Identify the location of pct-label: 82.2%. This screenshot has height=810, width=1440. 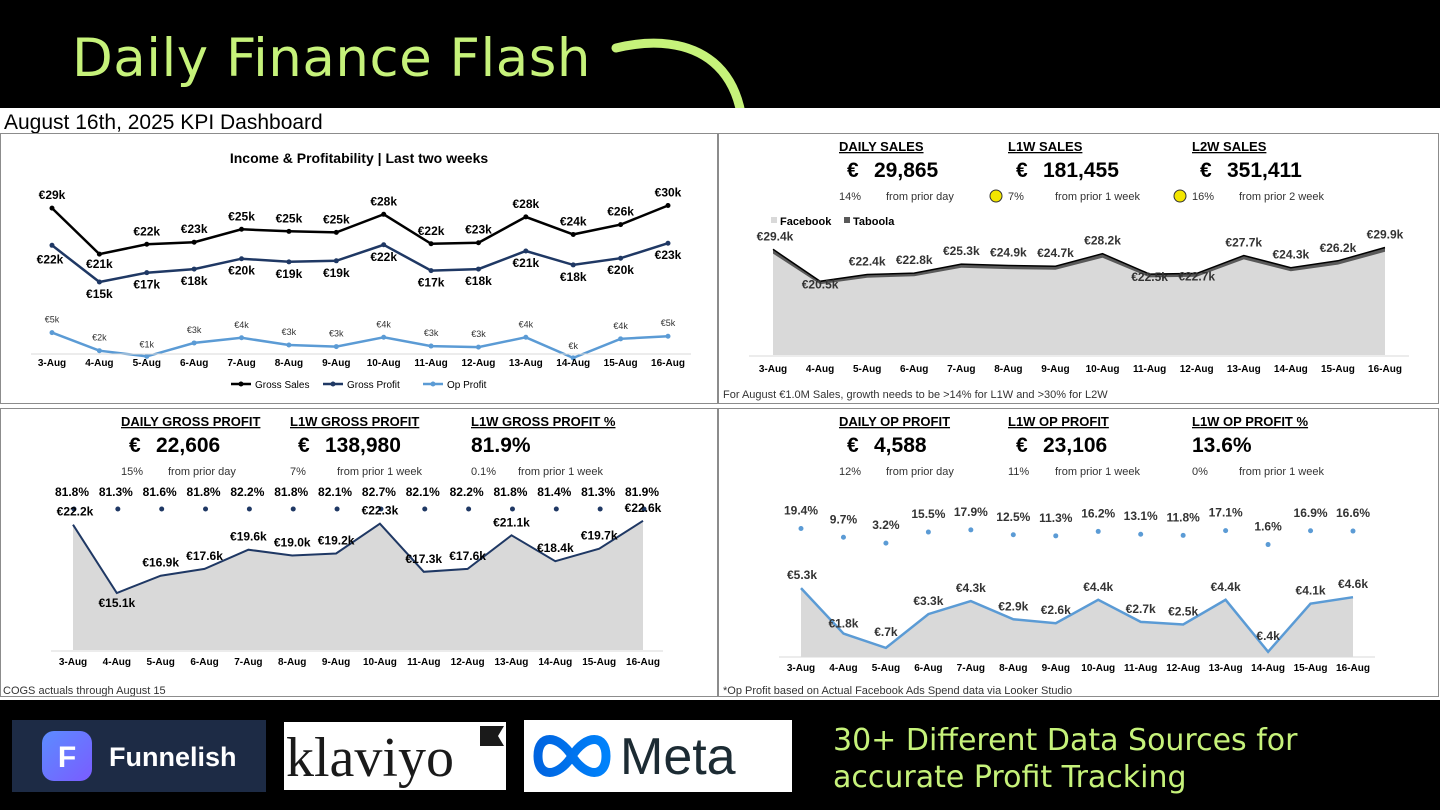
(247, 492).